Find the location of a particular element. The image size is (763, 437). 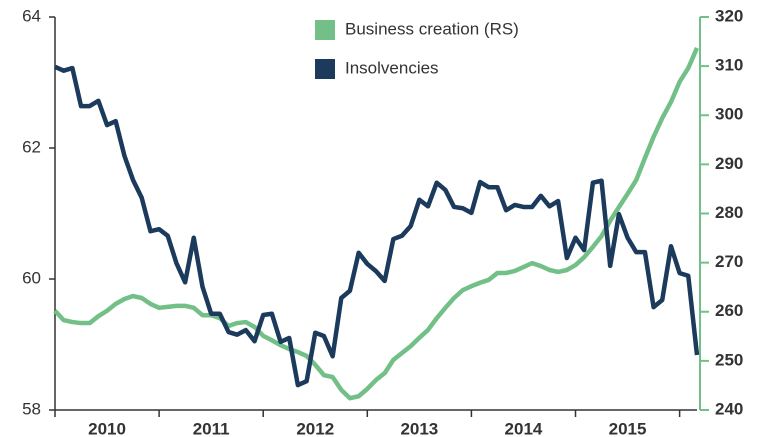

y2-tick-label: 250 is located at coordinates (729, 359).